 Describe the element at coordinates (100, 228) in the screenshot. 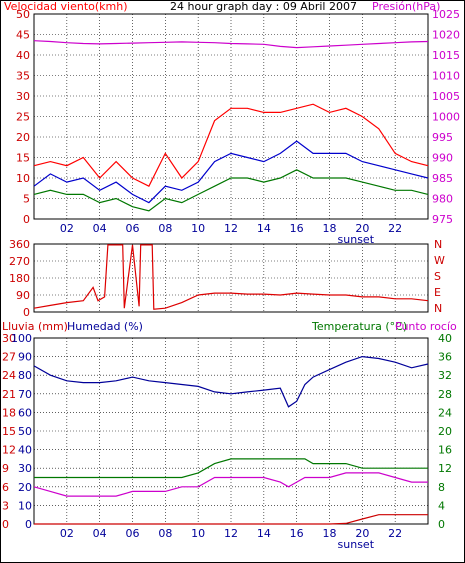

I see `wind-x-tick-label: 04` at that location.